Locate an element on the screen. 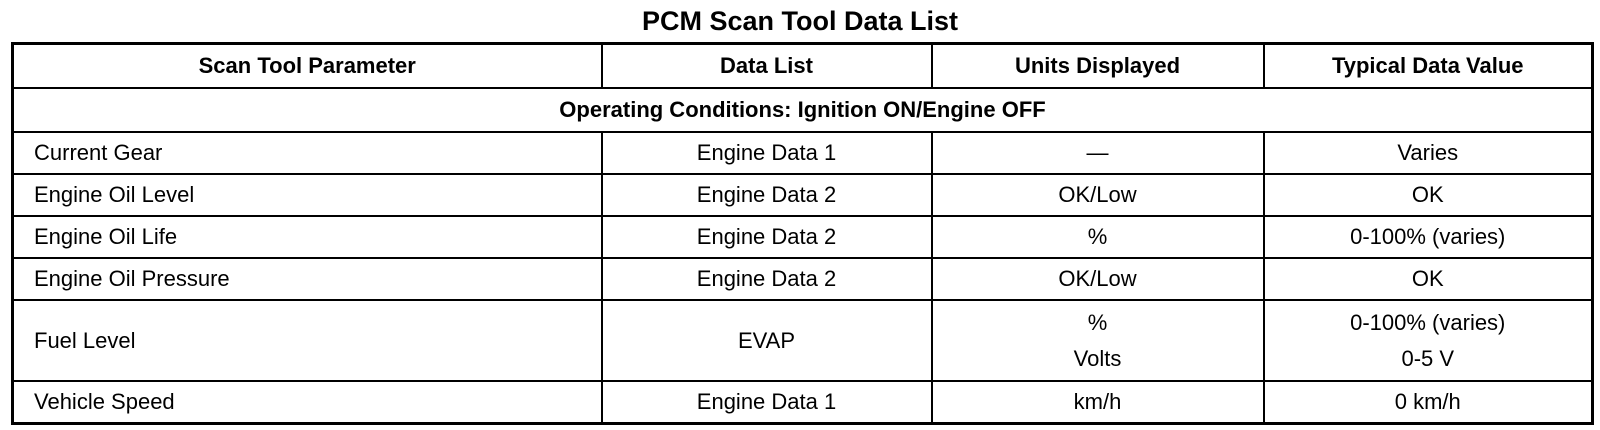  table-row: Engine Oil Level Engine Data 2 OK/Low OK is located at coordinates (802, 195).